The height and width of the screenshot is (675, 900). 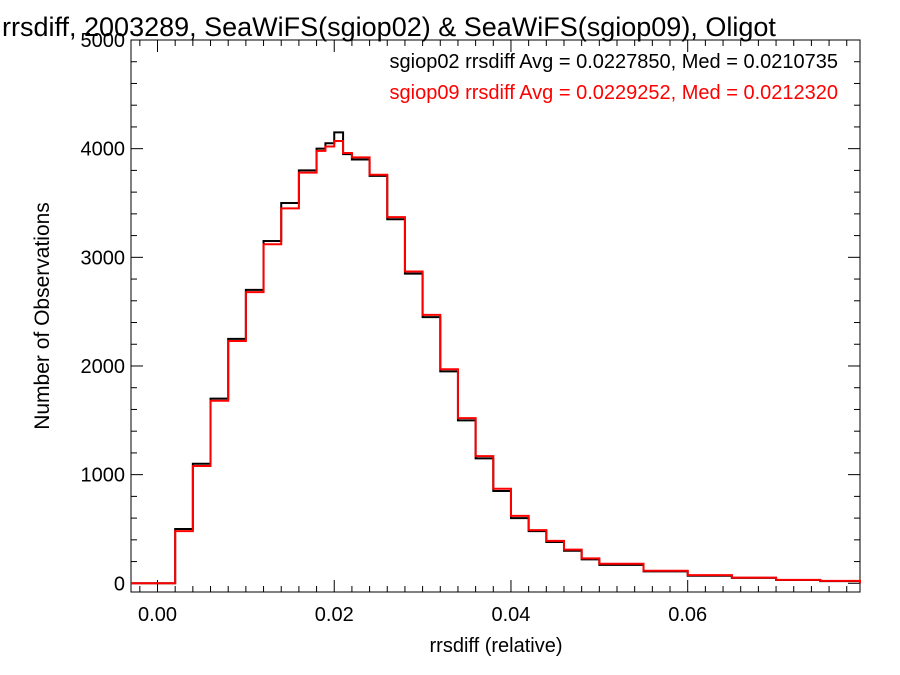 What do you see at coordinates (103, 367) in the screenshot?
I see `y-tick-label: 2000` at bounding box center [103, 367].